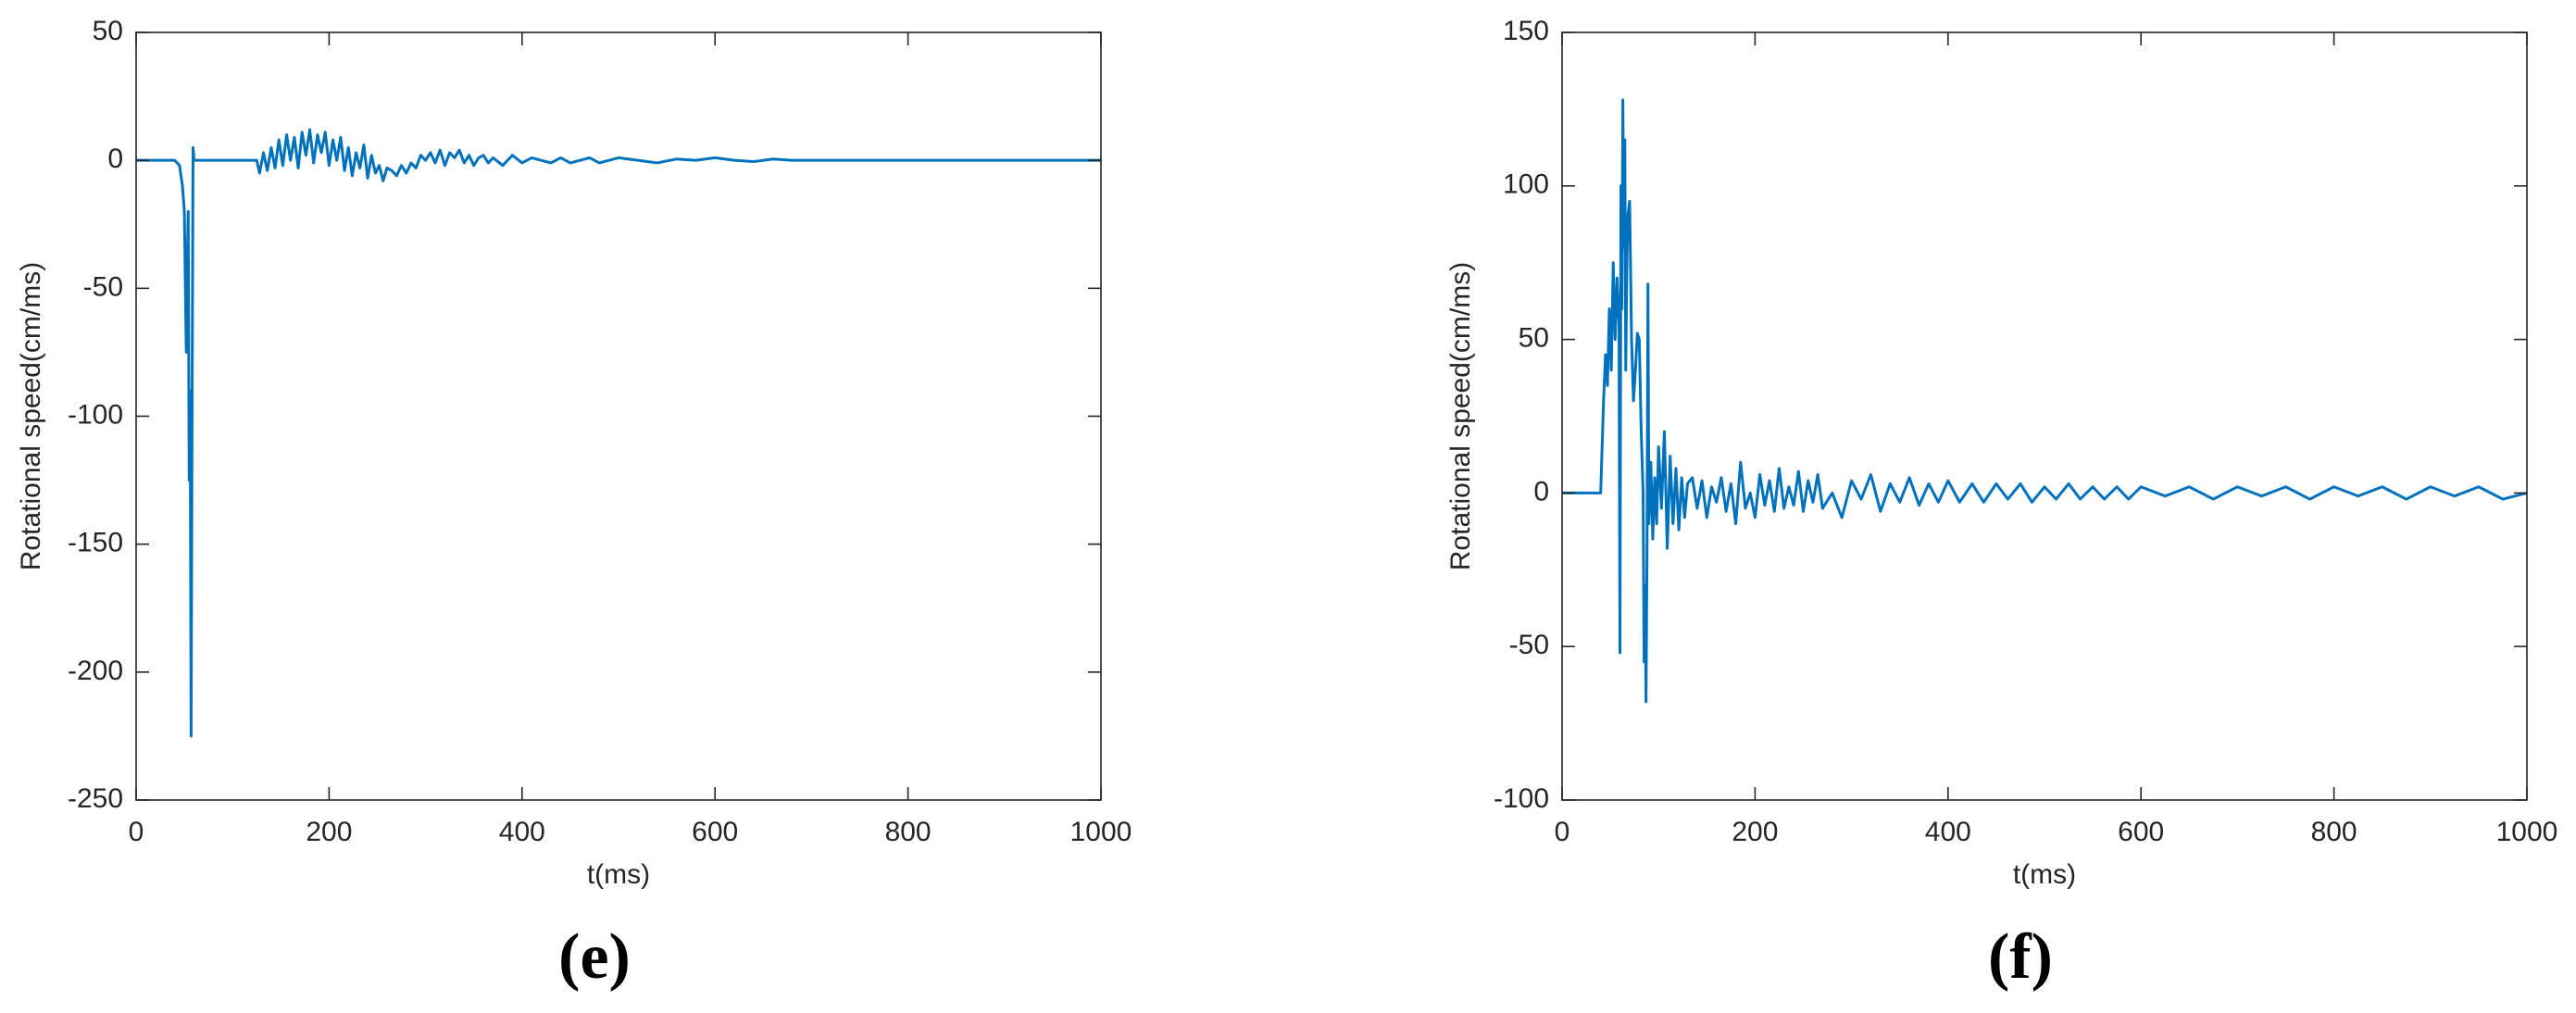  What do you see at coordinates (1526, 31) in the screenshot?
I see `y-tick-label: 150` at bounding box center [1526, 31].